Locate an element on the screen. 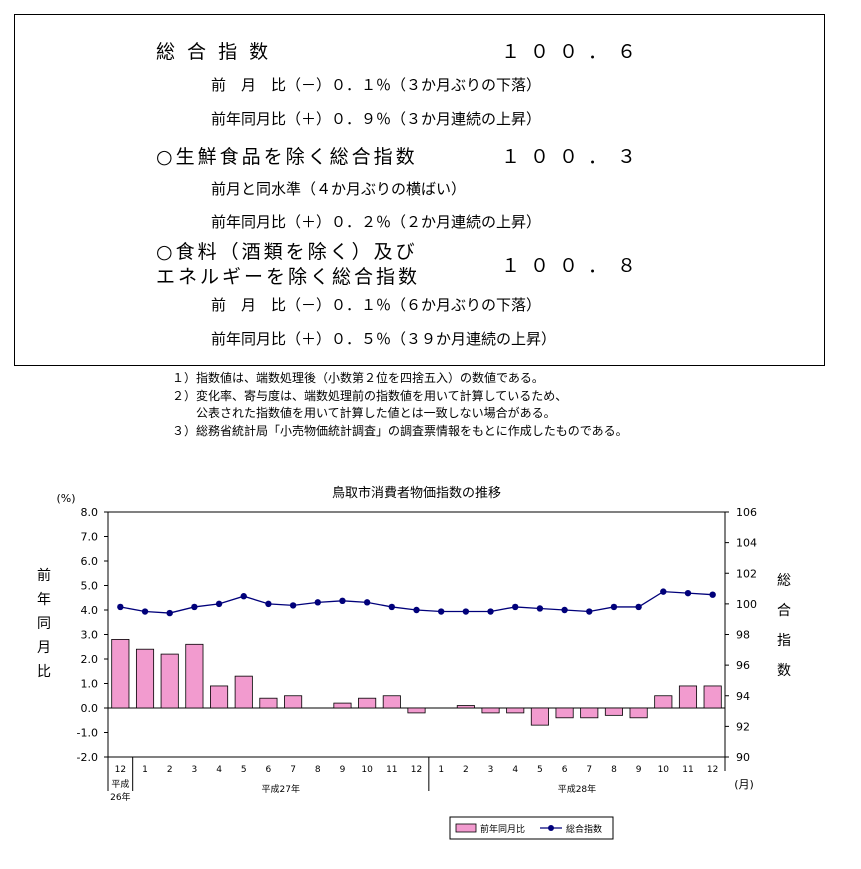 The image size is (861, 869). y-right-tick-label: 102 is located at coordinates (746, 573).